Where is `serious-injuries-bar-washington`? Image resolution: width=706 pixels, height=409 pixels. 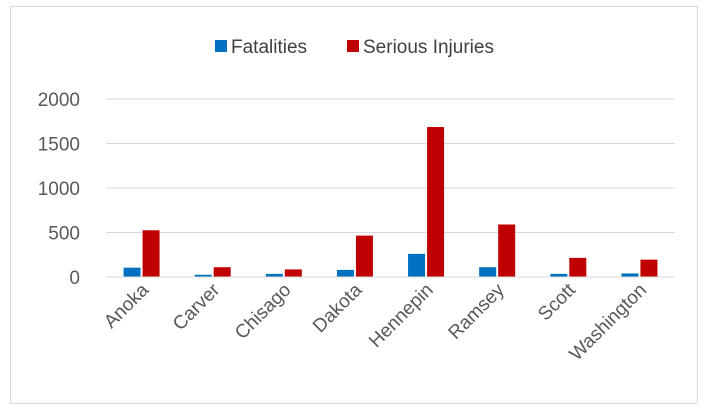
serious-injuries-bar-washington is located at coordinates (649, 268).